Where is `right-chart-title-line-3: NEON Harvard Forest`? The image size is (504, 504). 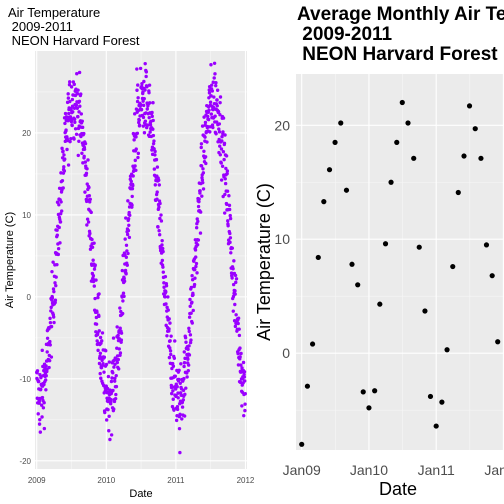
right-chart-title-line-3: NEON Harvard Forest is located at coordinates (397, 54).